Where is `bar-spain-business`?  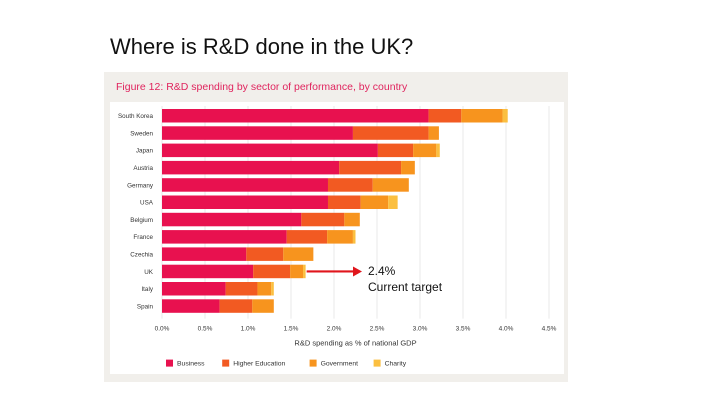
bar-spain-business is located at coordinates (191, 306).